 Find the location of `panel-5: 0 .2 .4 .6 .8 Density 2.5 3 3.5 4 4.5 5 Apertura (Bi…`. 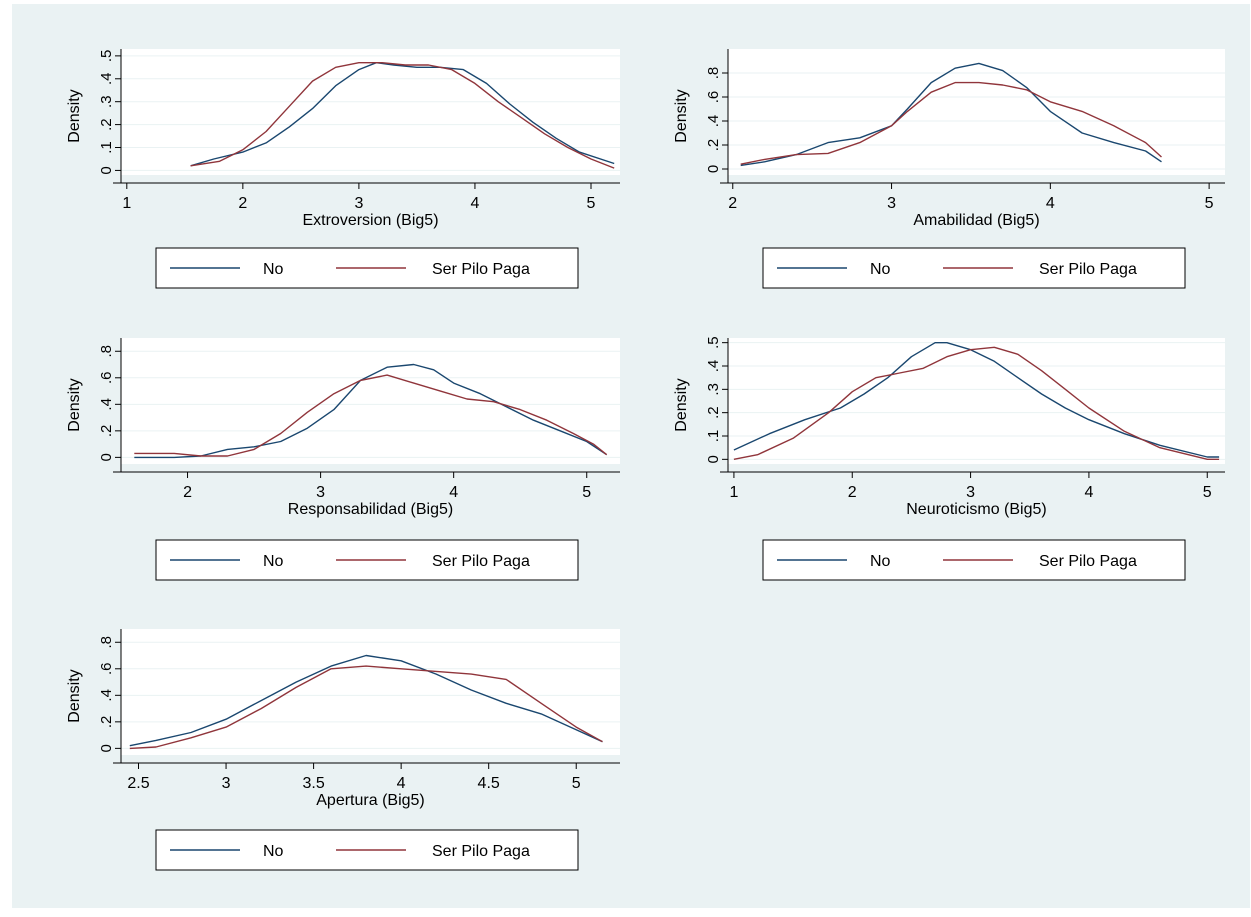

panel-5: 0 .2 .4 .6 .8 Density 2.5 3 3.5 4 4.5 5 Apertura (Bi… is located at coordinates (343, 750).